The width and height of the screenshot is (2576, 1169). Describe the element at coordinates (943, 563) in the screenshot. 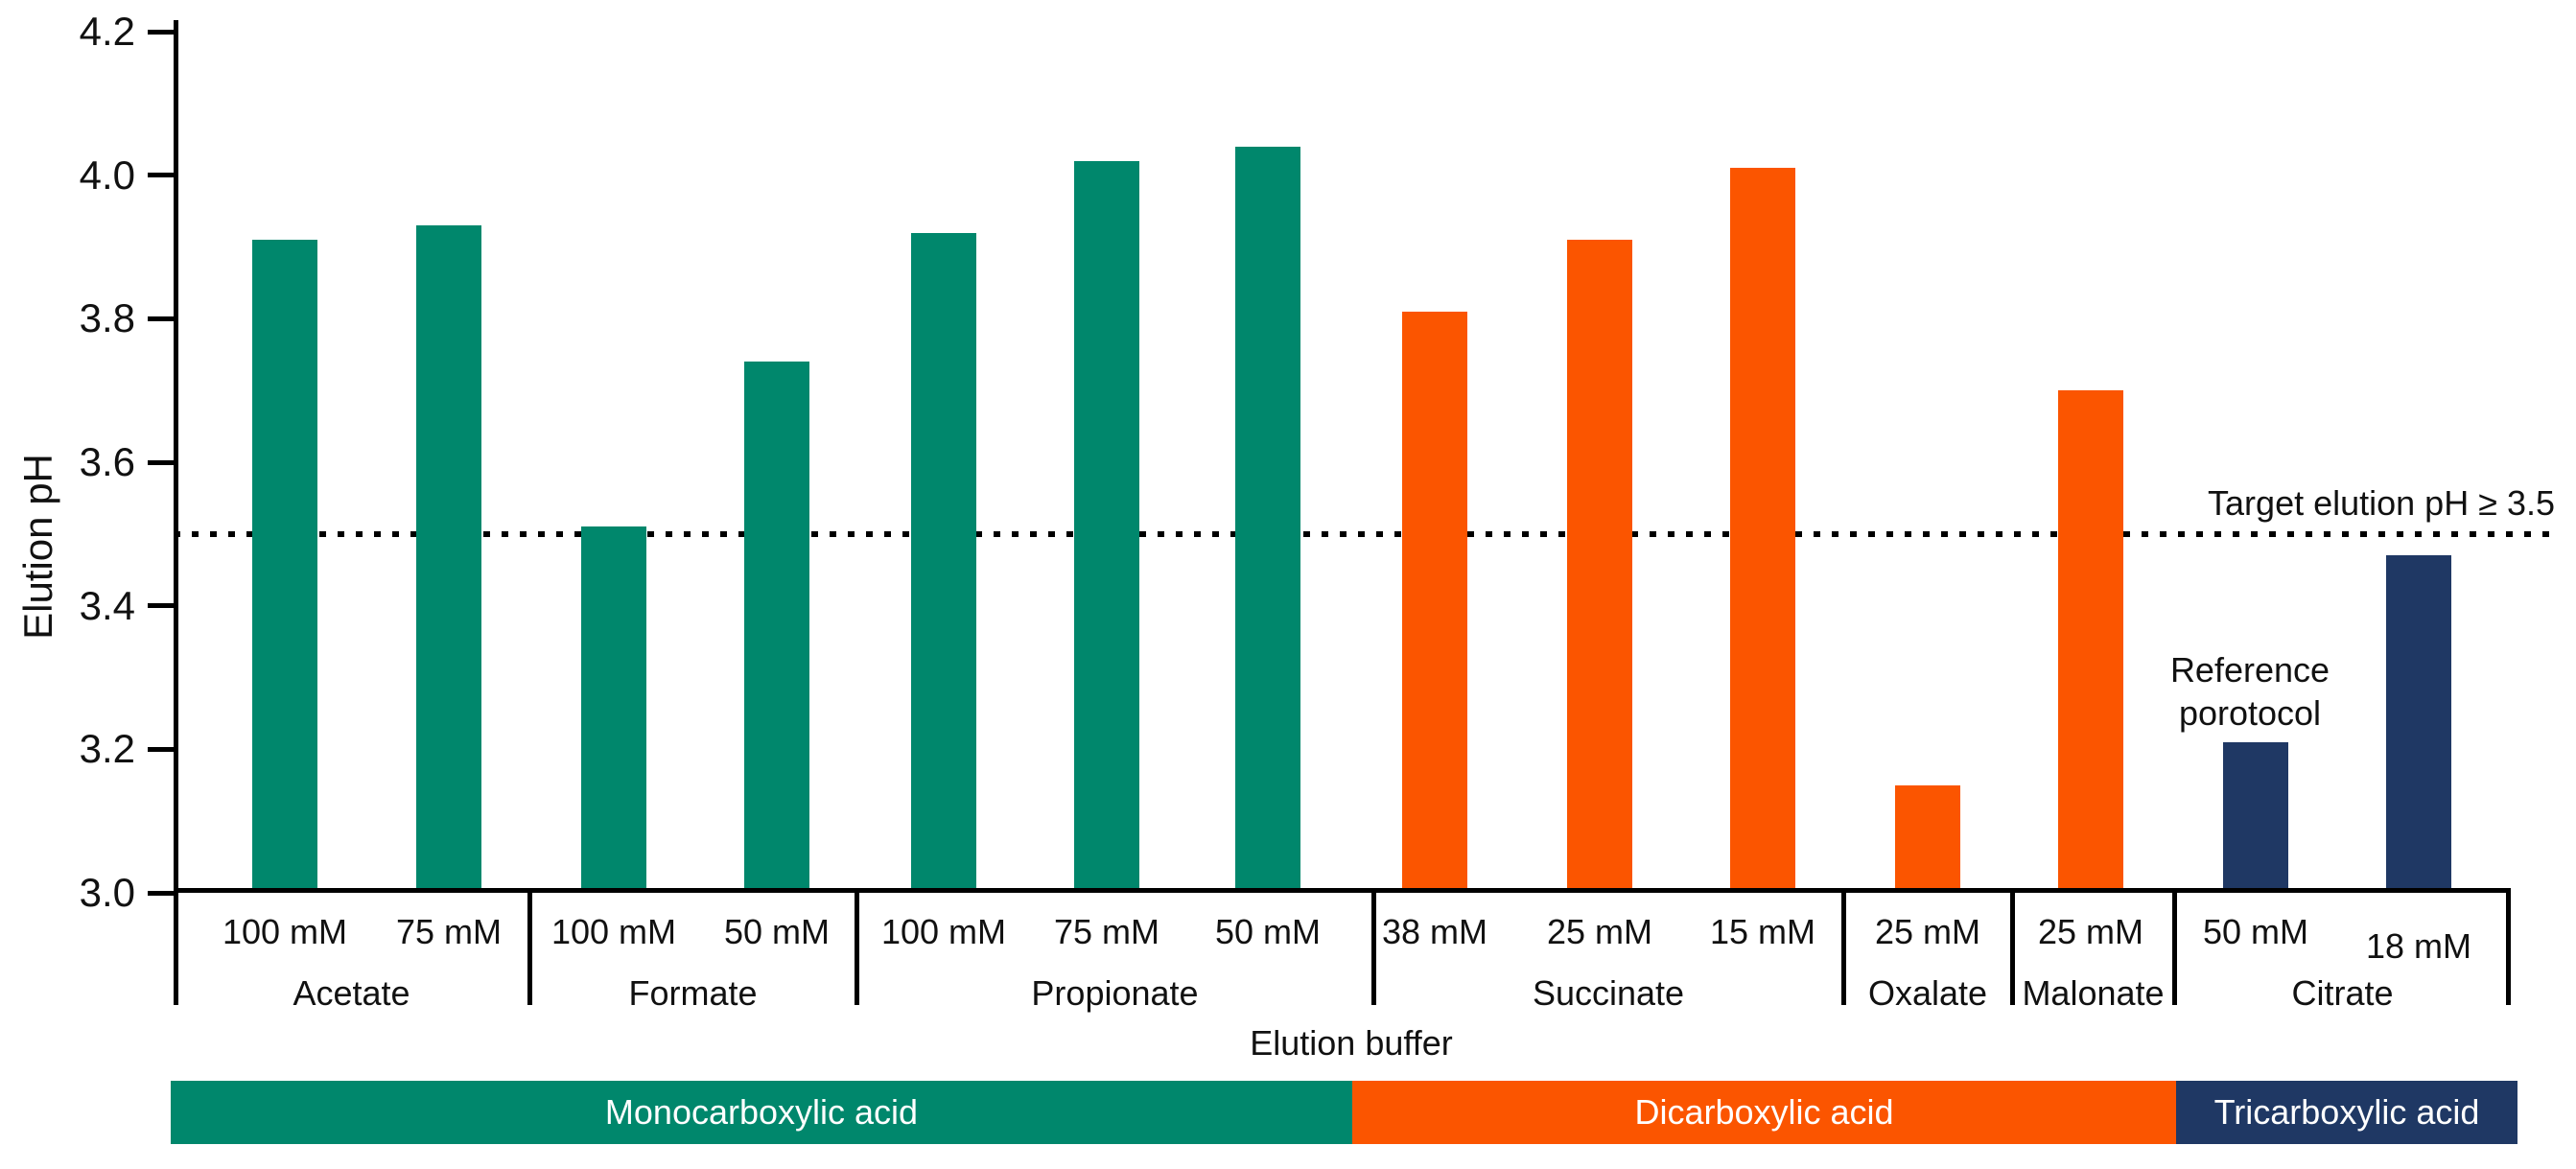

I see `bar-propionate-100mM` at that location.